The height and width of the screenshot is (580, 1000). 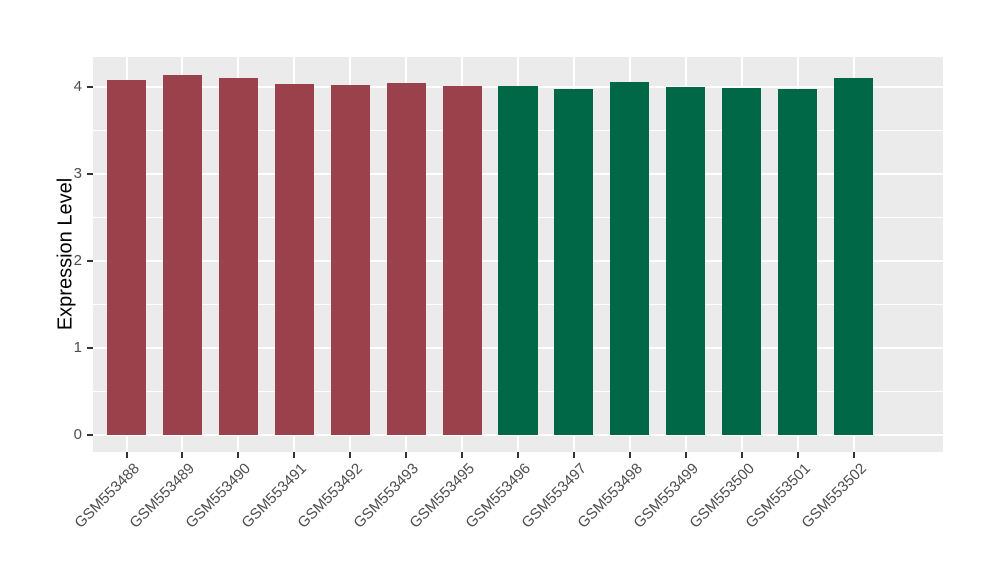 I want to click on bar-GSM553497, so click(x=574, y=261).